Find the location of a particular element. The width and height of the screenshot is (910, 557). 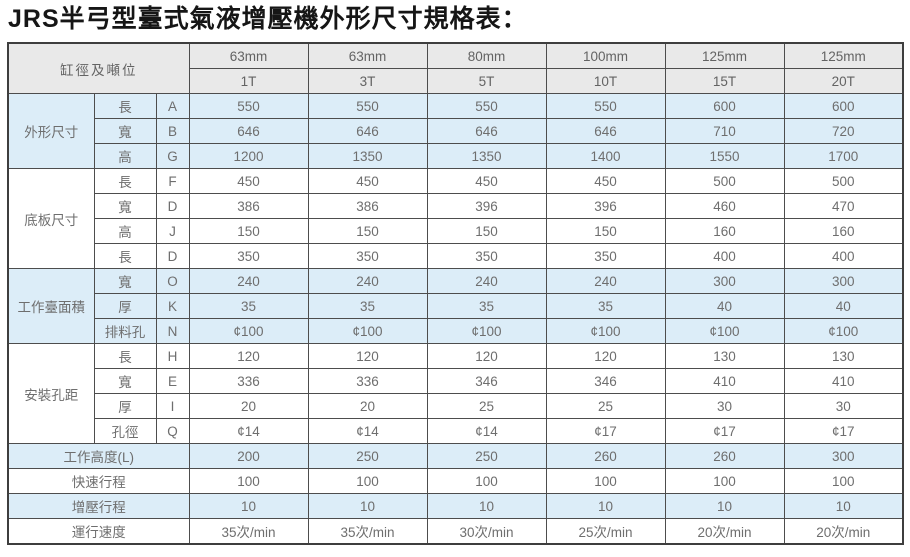

table-row: 高 J 150 150 150 150 160 160 is located at coordinates (456, 231).